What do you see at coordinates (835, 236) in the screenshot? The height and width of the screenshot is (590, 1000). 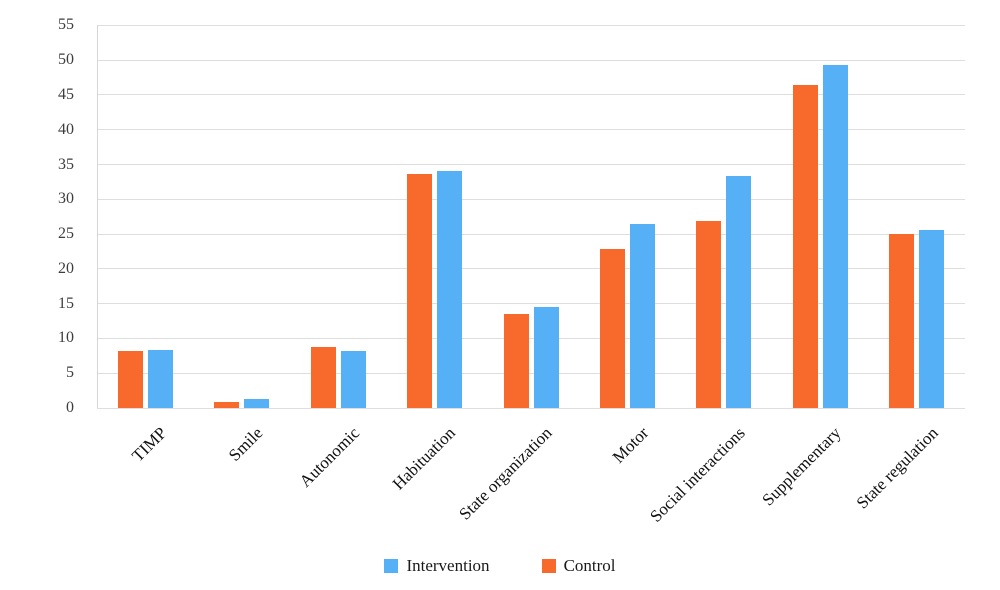 I see `bar-intervention-supplementary` at bounding box center [835, 236].